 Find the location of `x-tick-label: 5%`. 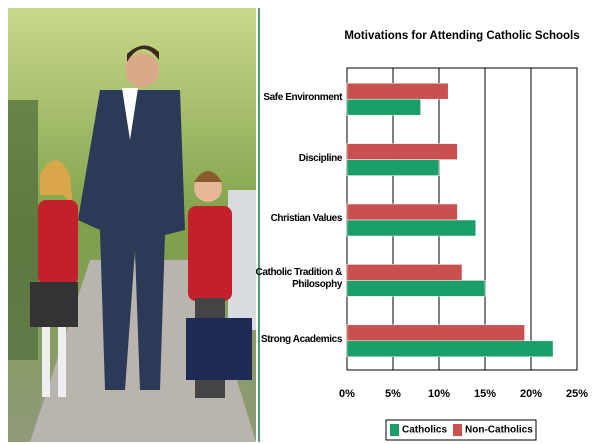

x-tick-label: 5% is located at coordinates (393, 394).